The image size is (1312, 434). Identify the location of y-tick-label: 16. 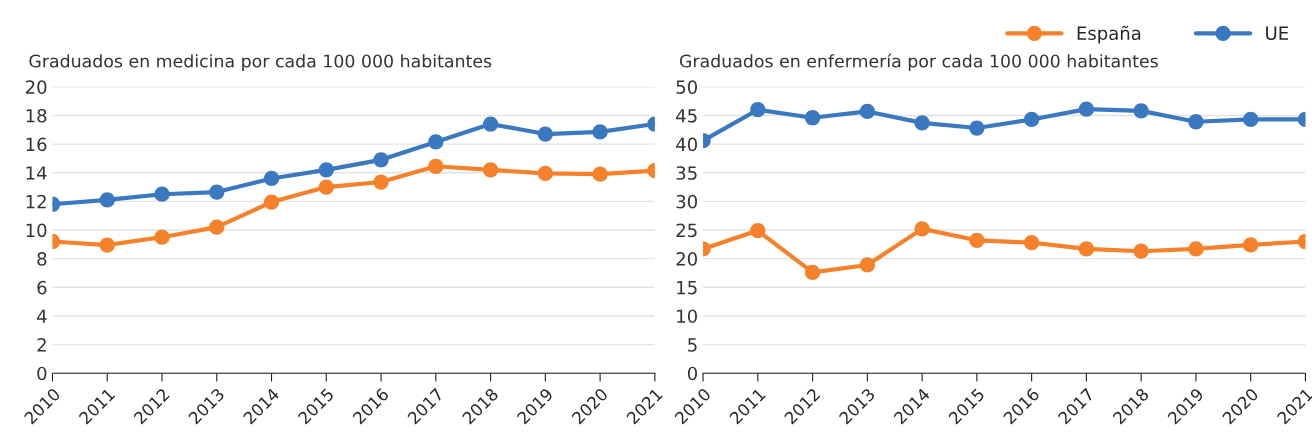
(36, 144).